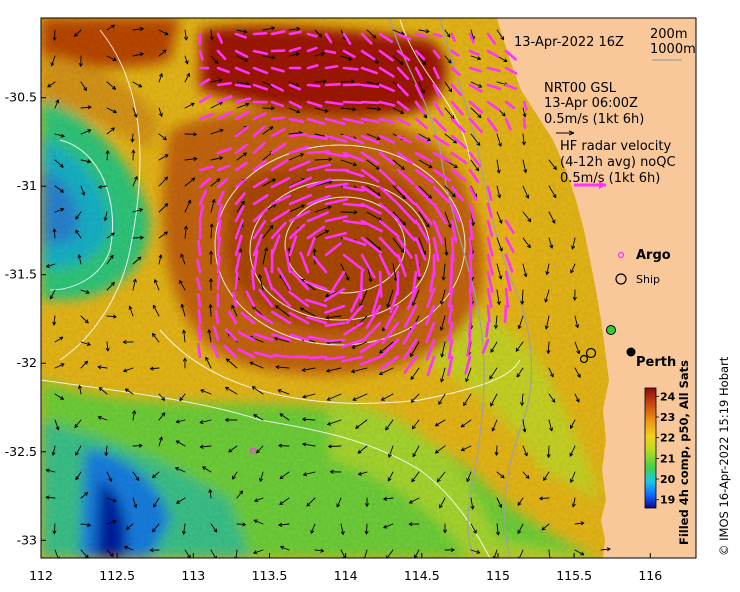 The width and height of the screenshot is (740, 592). What do you see at coordinates (21, 274) in the screenshot?
I see `y-tick-label: -31.5` at bounding box center [21, 274].